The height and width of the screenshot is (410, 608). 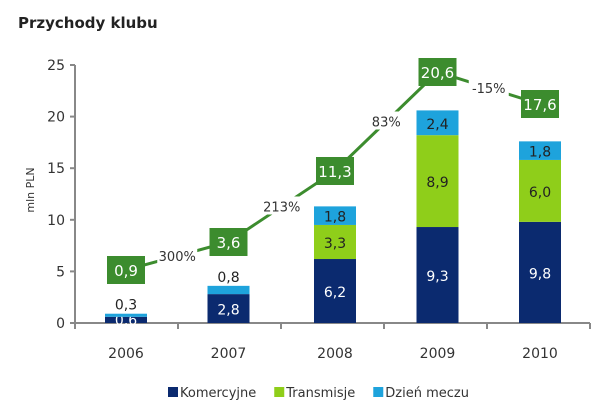 I want to click on y-tick-label: 0, so click(x=60, y=324).